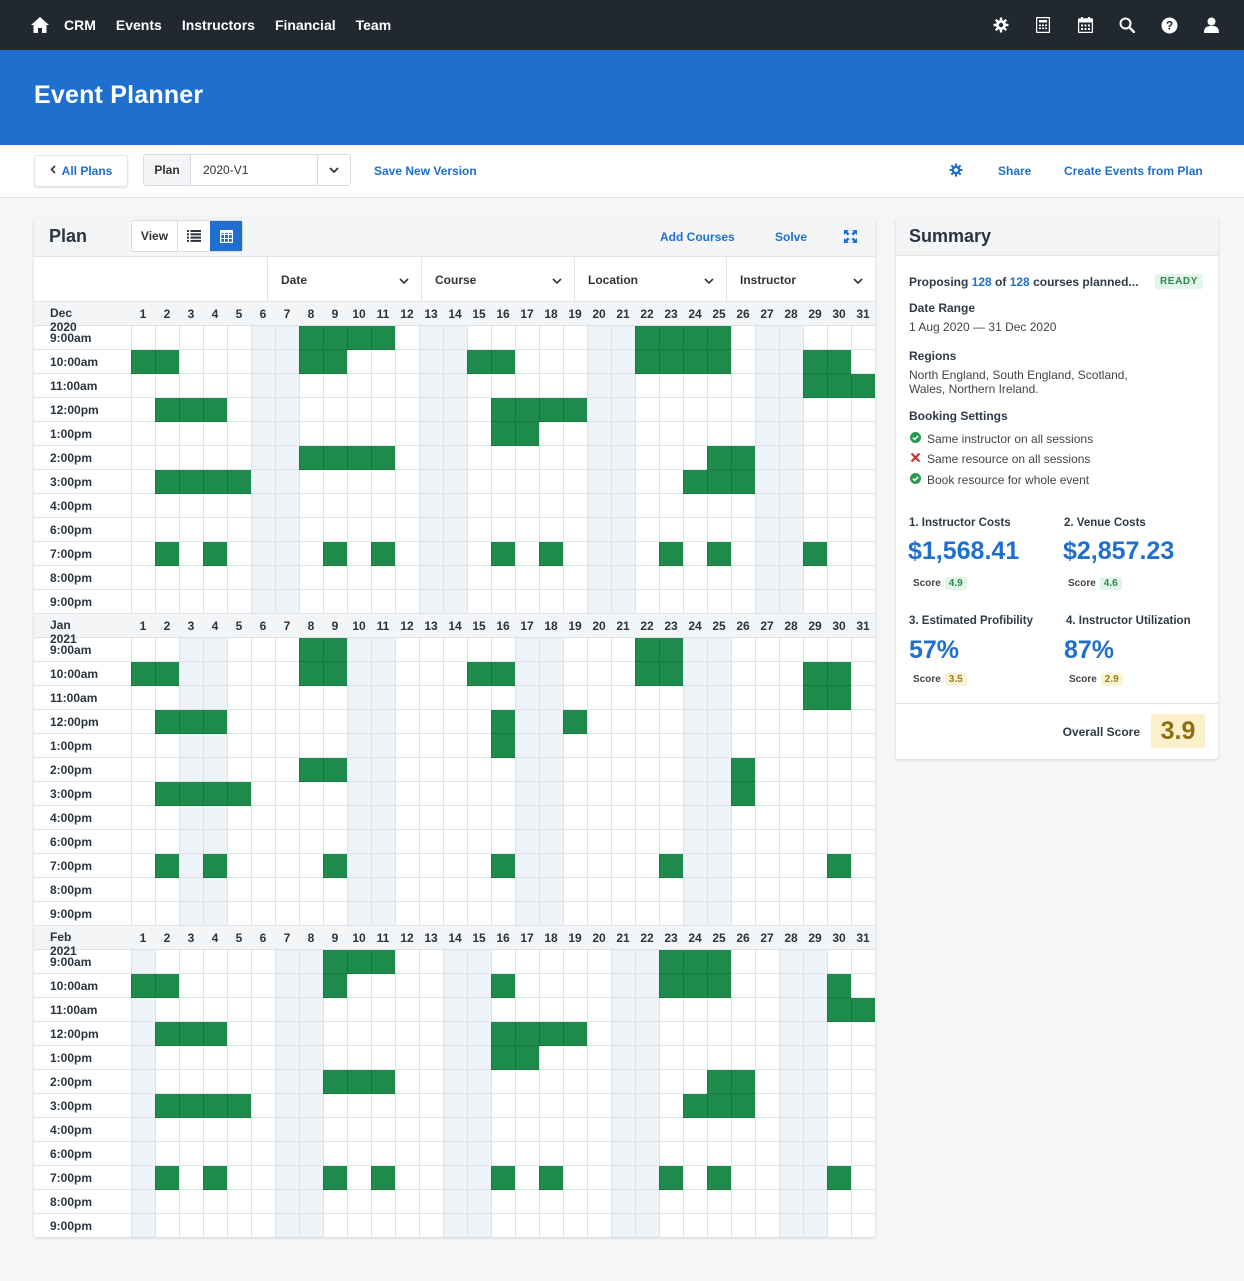 Image resolution: width=1244 pixels, height=1281 pixels. What do you see at coordinates (344, 279) in the screenshot?
I see `date-filter: Date` at bounding box center [344, 279].